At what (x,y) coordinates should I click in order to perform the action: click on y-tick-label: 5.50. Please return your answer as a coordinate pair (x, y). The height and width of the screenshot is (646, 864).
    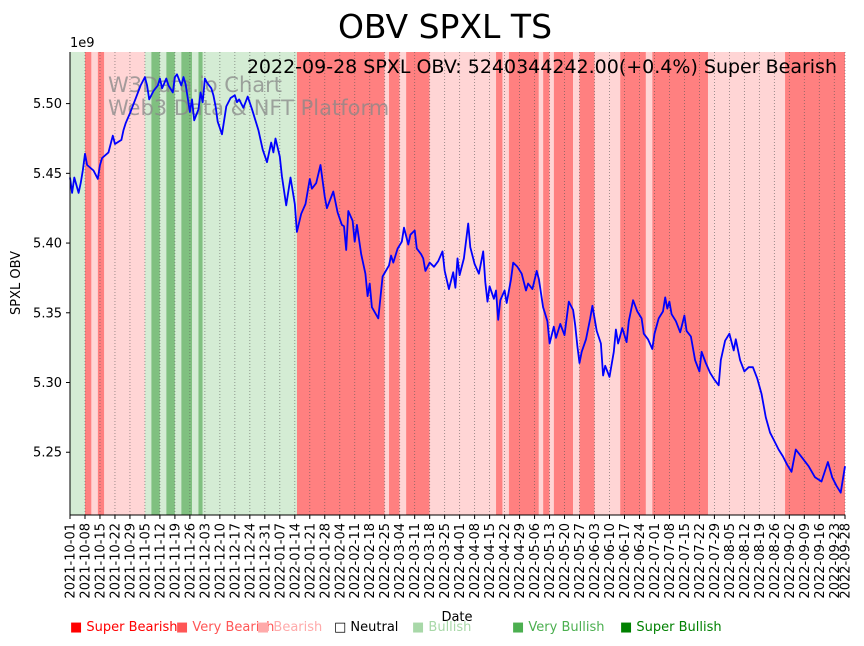
    Looking at the image, I should click on (47, 104).